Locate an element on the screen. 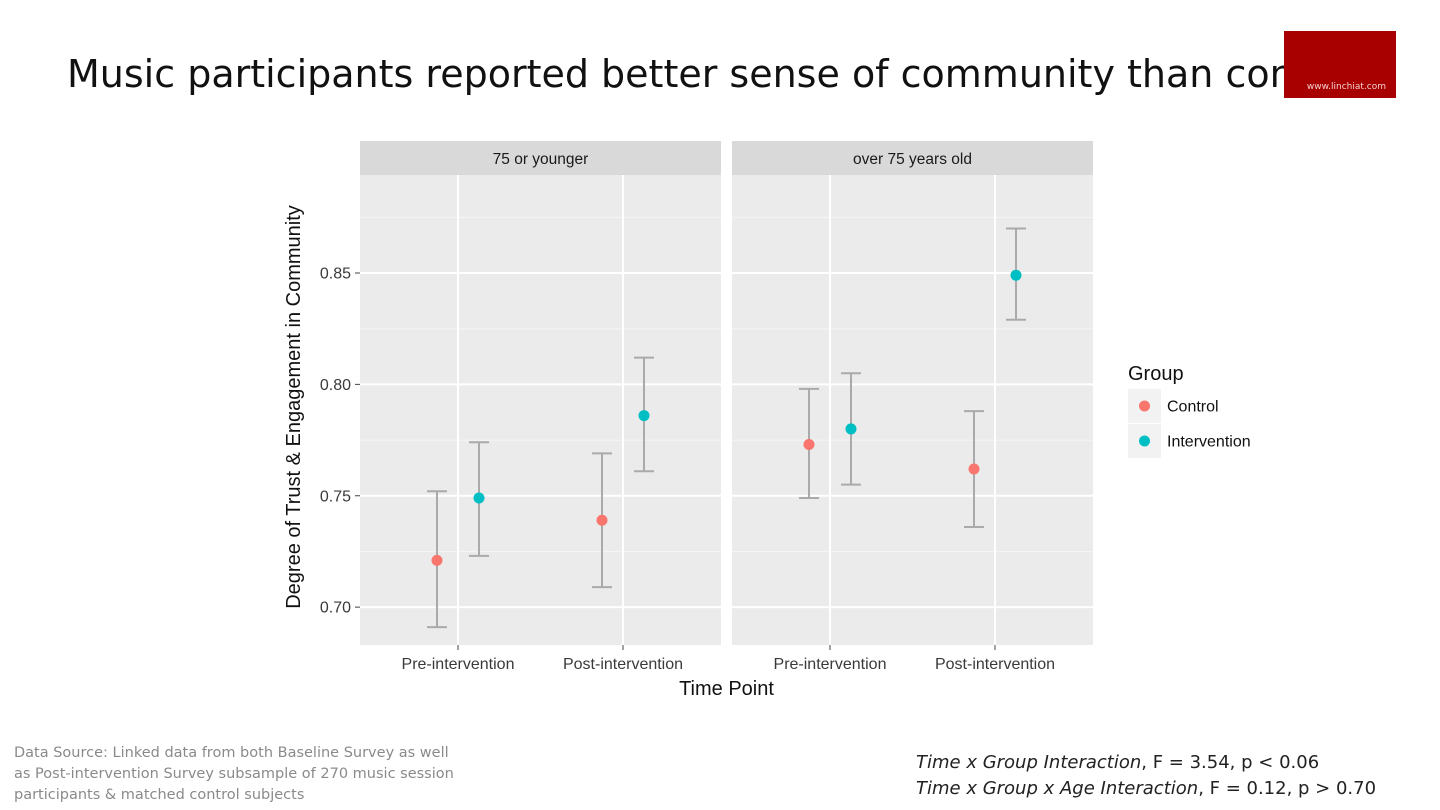  stat-label-2: Time x Group x Age Interaction is located at coordinates (1057, 788).